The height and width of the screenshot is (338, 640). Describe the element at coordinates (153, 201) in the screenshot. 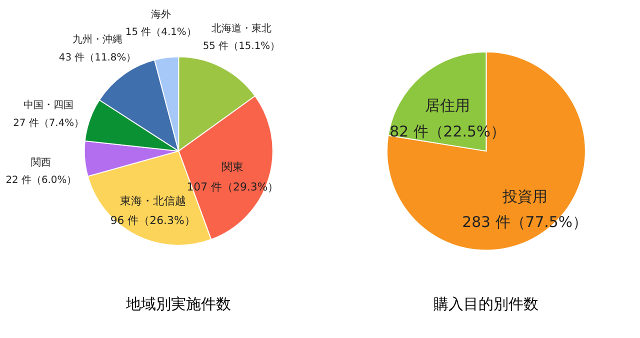

I see `slice-label: 東海・北信越` at that location.